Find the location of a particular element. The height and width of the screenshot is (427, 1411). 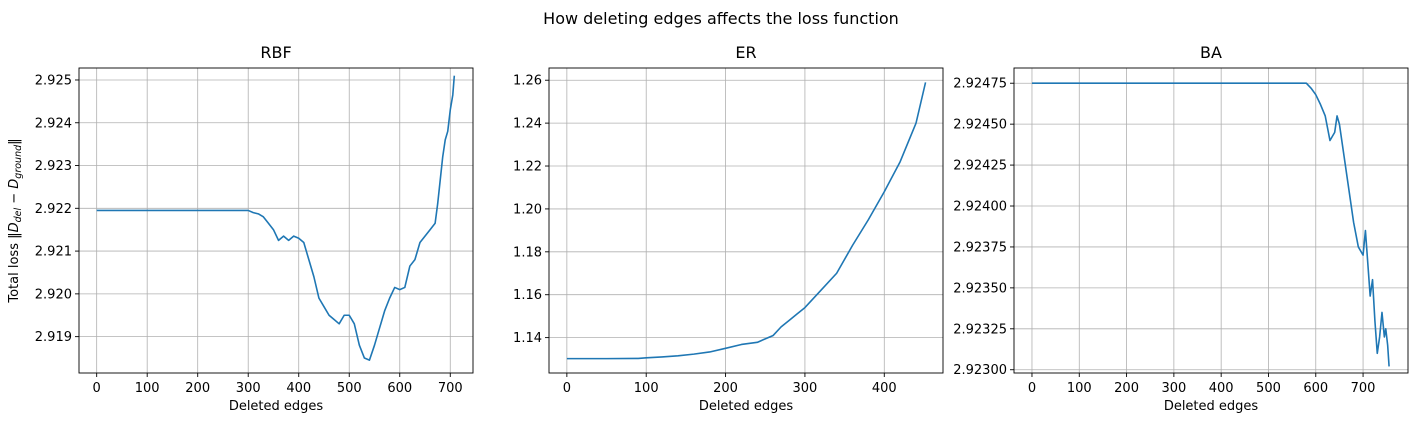

er-x-tick-label: 400 is located at coordinates (884, 388).